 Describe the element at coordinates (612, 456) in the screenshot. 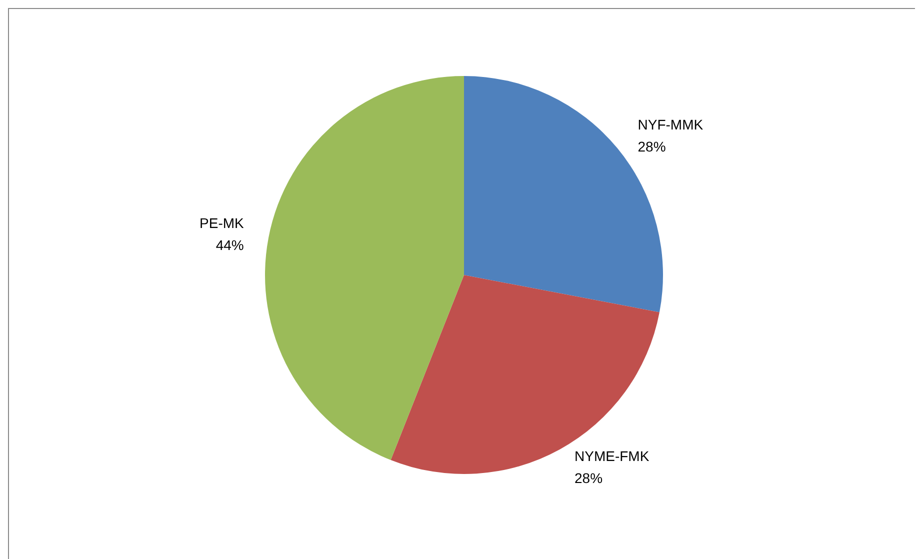

I see `slice-label: NYME-FMK` at that location.